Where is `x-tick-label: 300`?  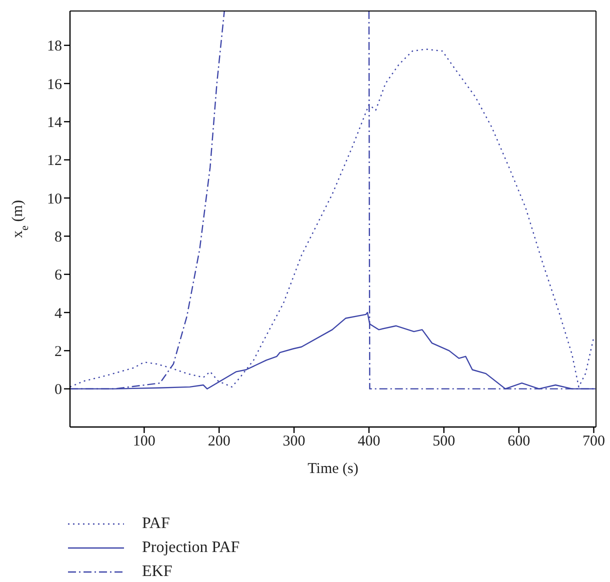
x-tick-label: 300 is located at coordinates (294, 442).